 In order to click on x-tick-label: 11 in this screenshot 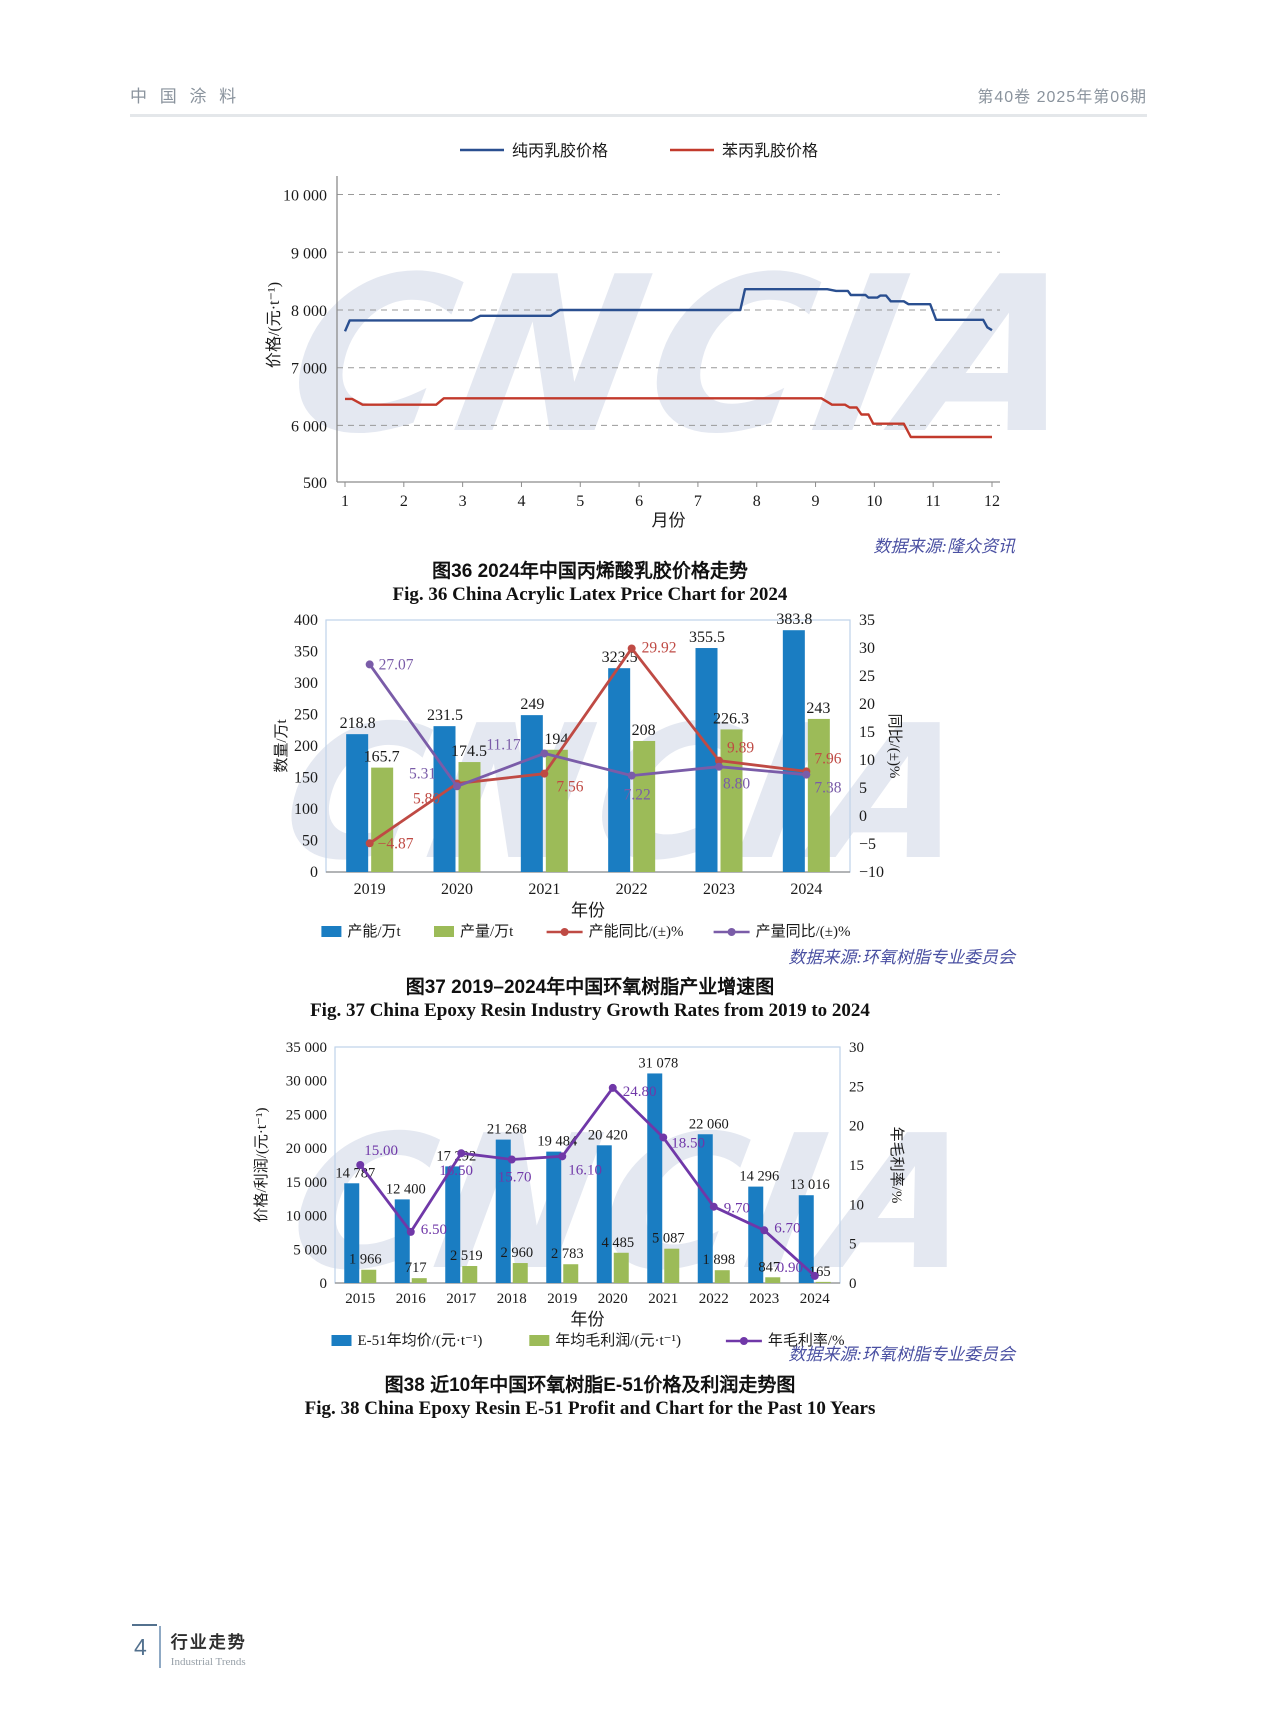, I will do `click(932, 501)`.